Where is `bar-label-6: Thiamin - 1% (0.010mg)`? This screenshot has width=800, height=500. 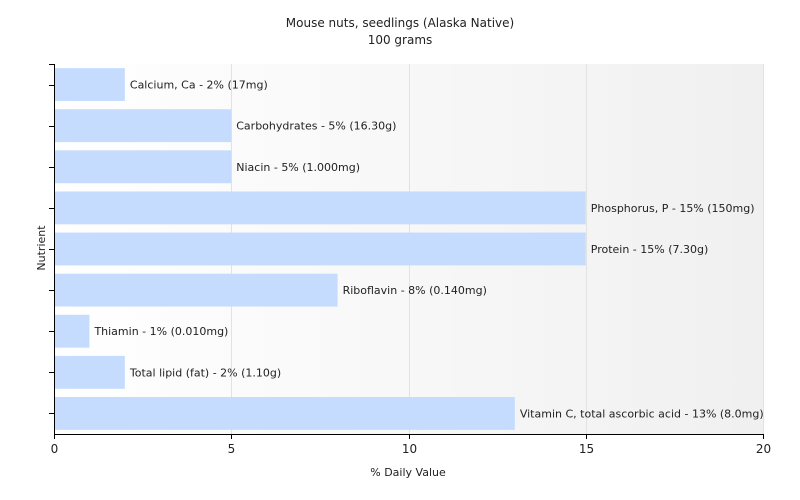 bar-label-6: Thiamin - 1% (0.010mg) is located at coordinates (160, 331).